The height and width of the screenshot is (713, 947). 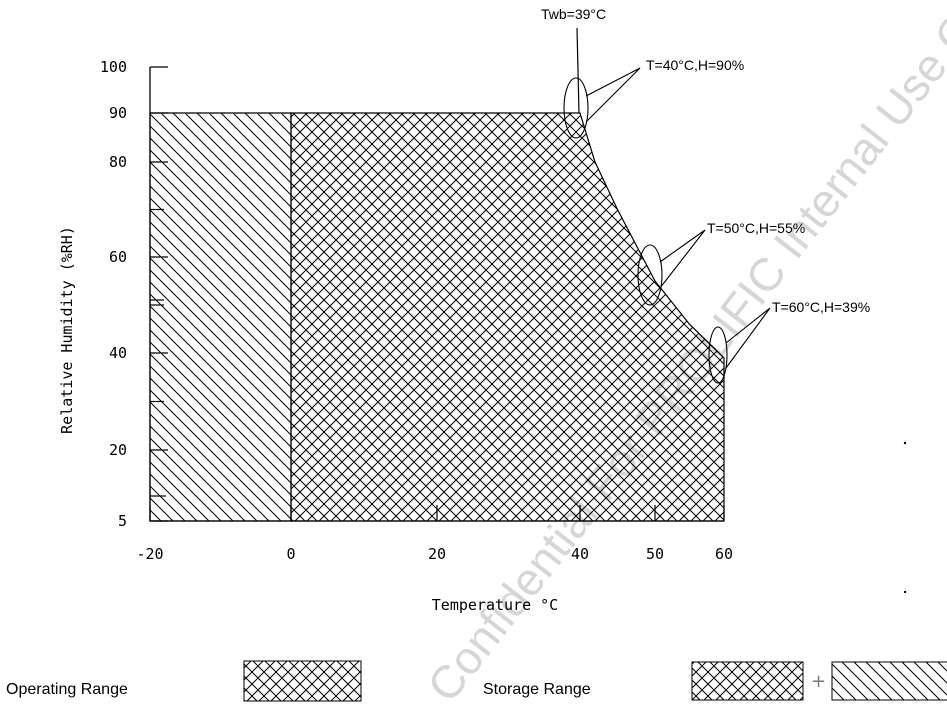 What do you see at coordinates (302, 681) in the screenshot?
I see `legend-operating-swatch` at bounding box center [302, 681].